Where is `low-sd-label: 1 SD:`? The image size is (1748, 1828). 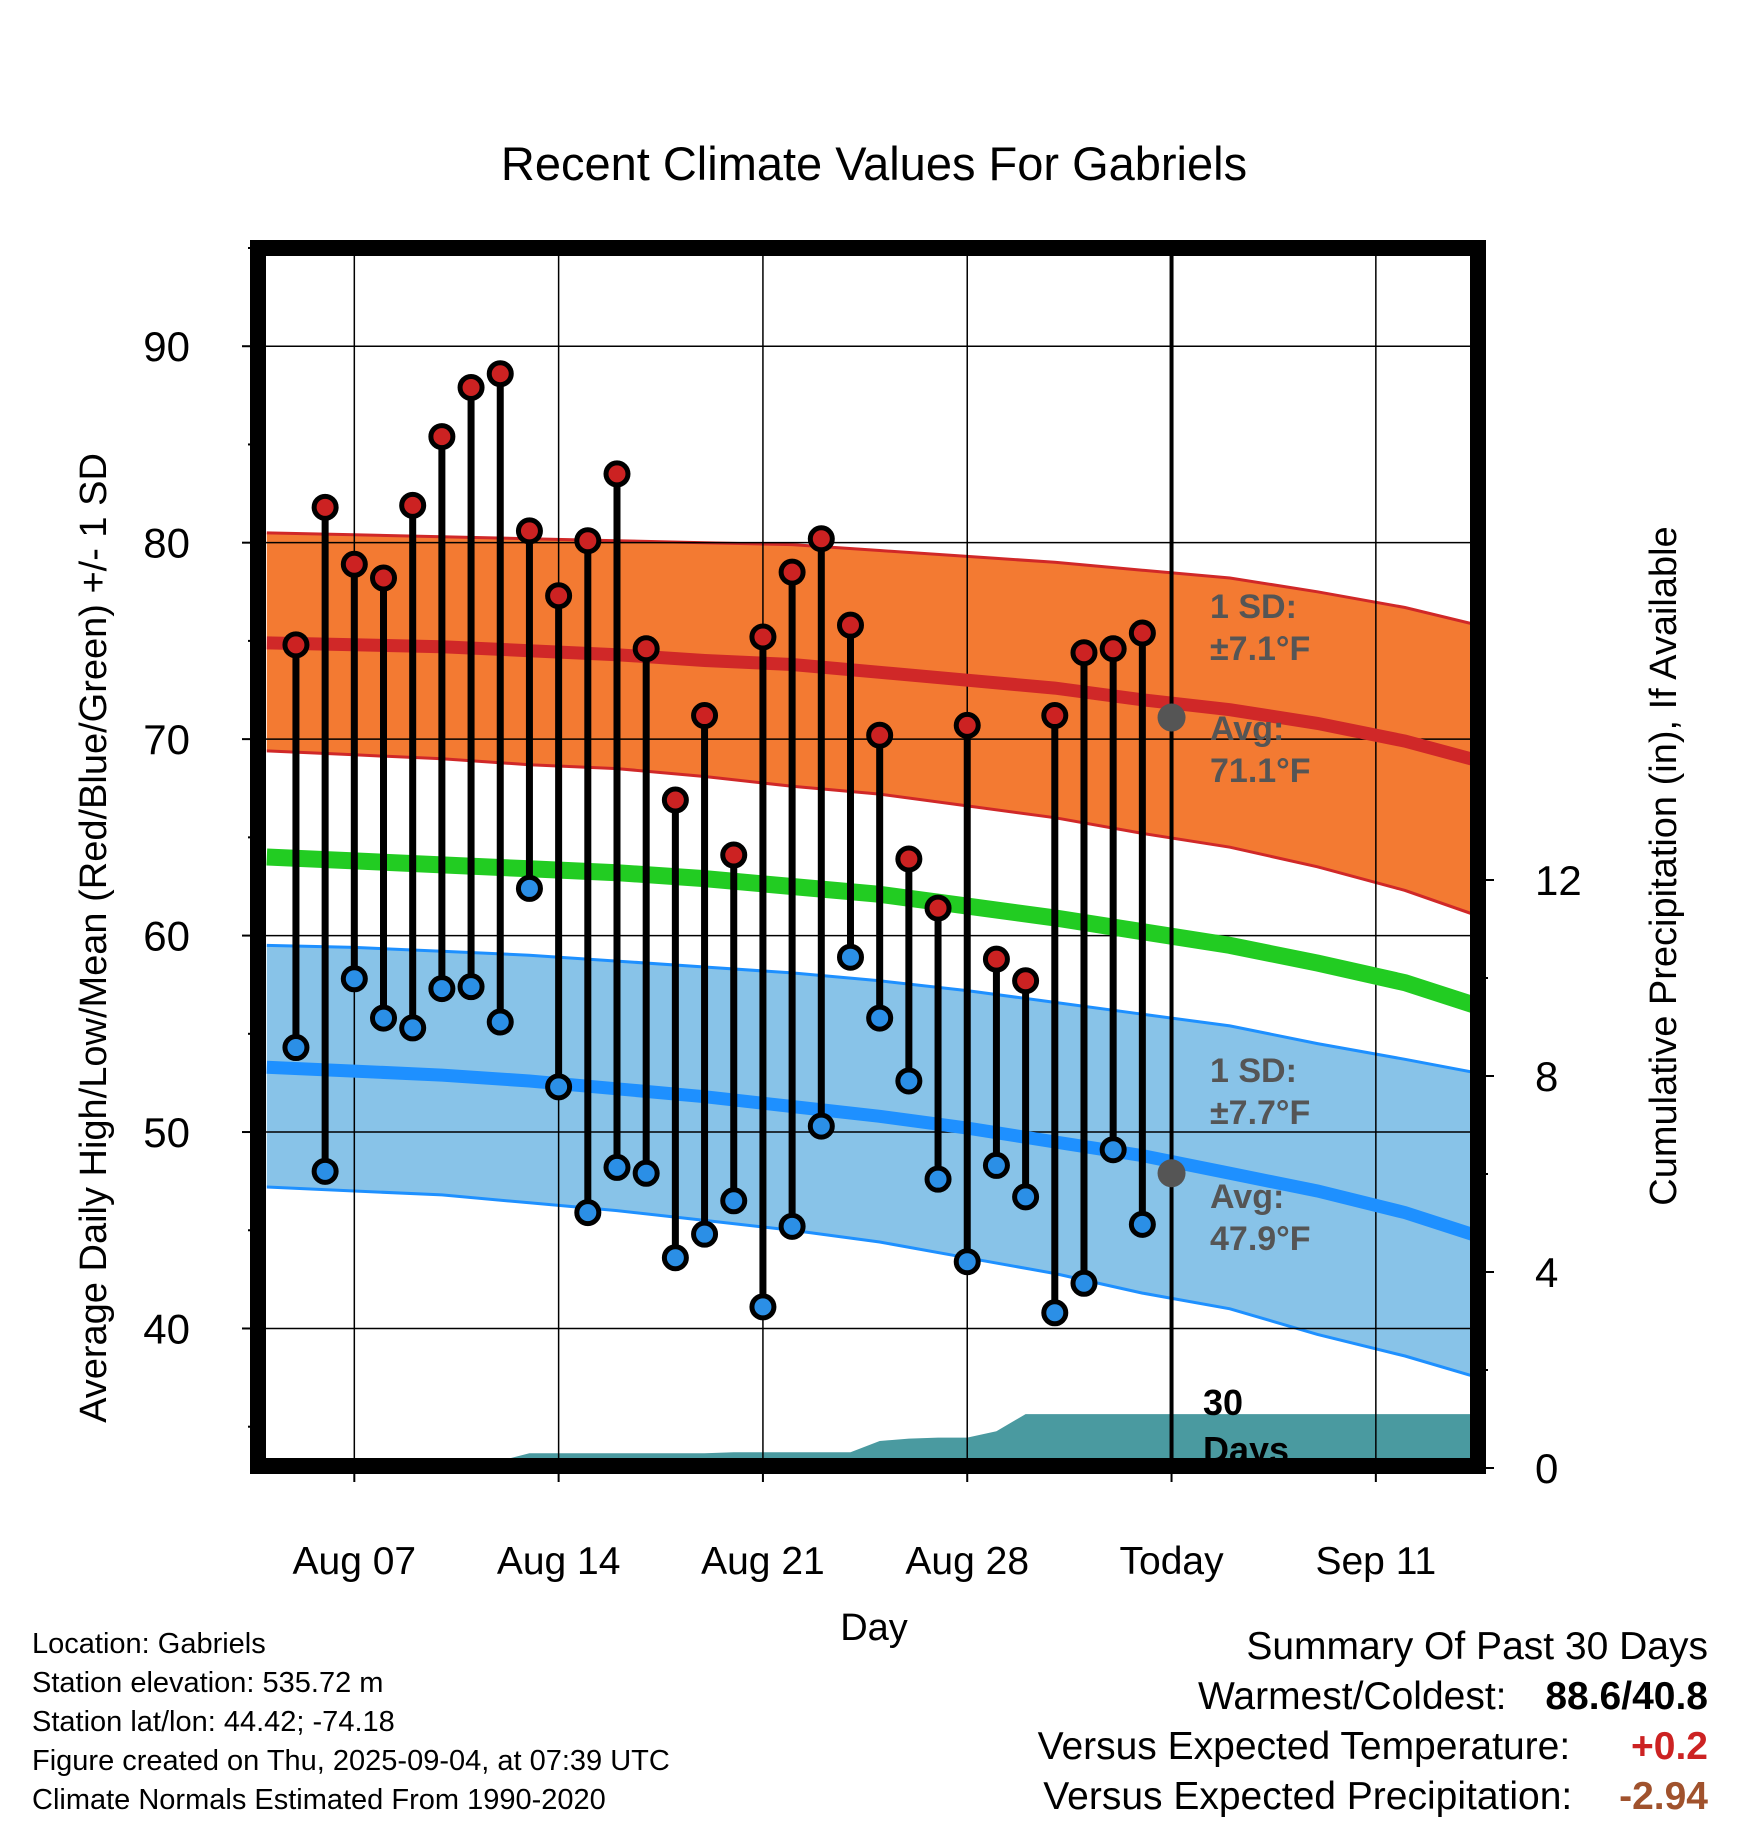 low-sd-label: 1 SD: is located at coordinates (1253, 1071).